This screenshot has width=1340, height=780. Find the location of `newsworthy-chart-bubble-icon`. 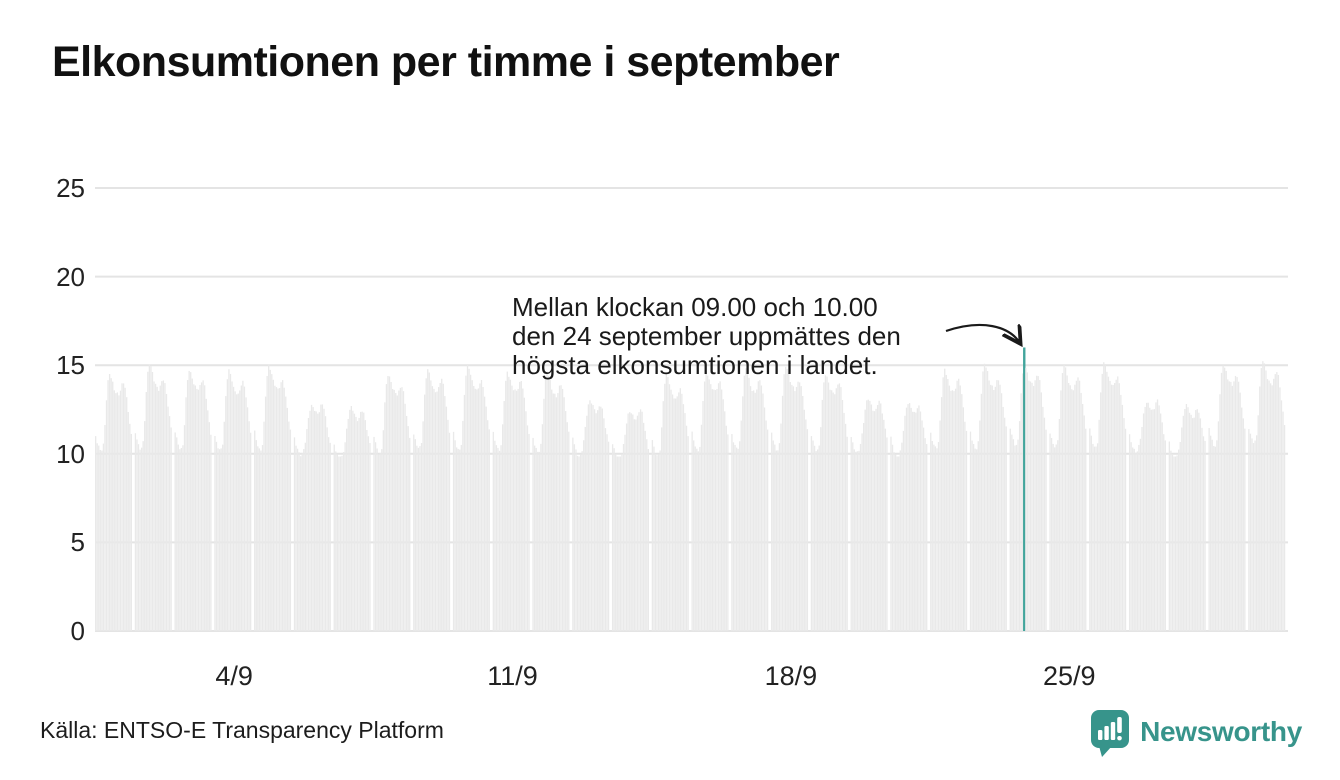

newsworthy-chart-bubble-icon is located at coordinates (1110, 733).